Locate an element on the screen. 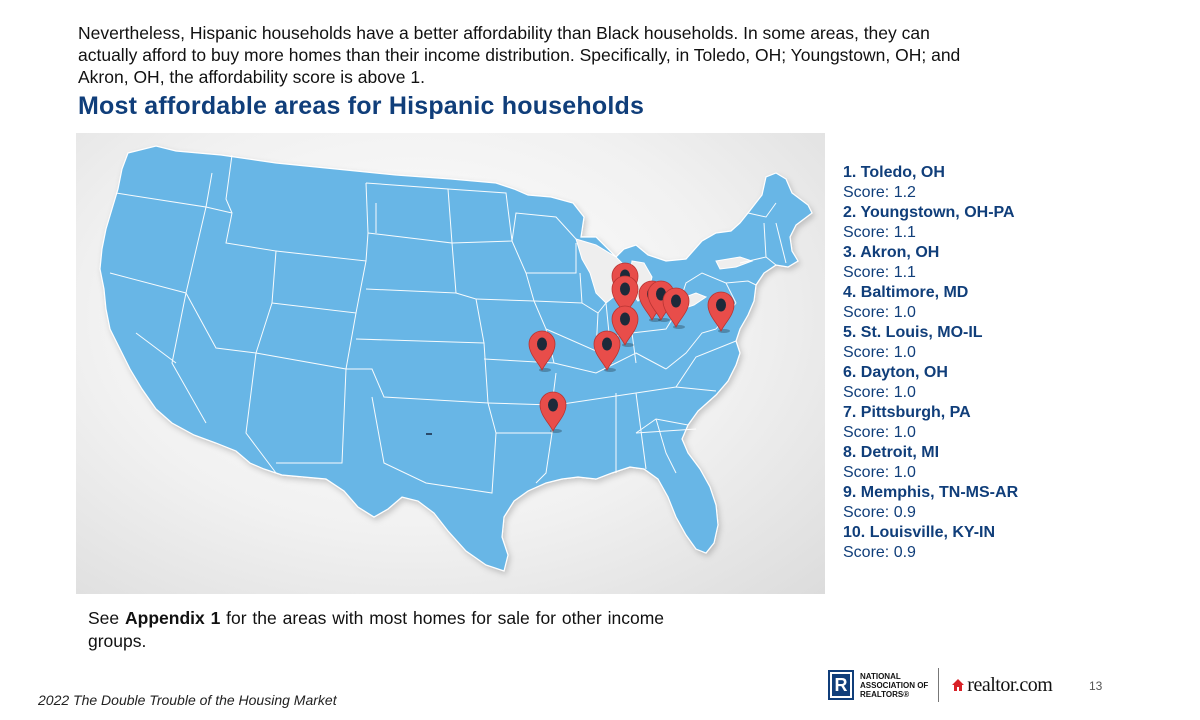  nar-wordmark: NATIONAL ASSOCIATION OF REALTORS® is located at coordinates (894, 685).